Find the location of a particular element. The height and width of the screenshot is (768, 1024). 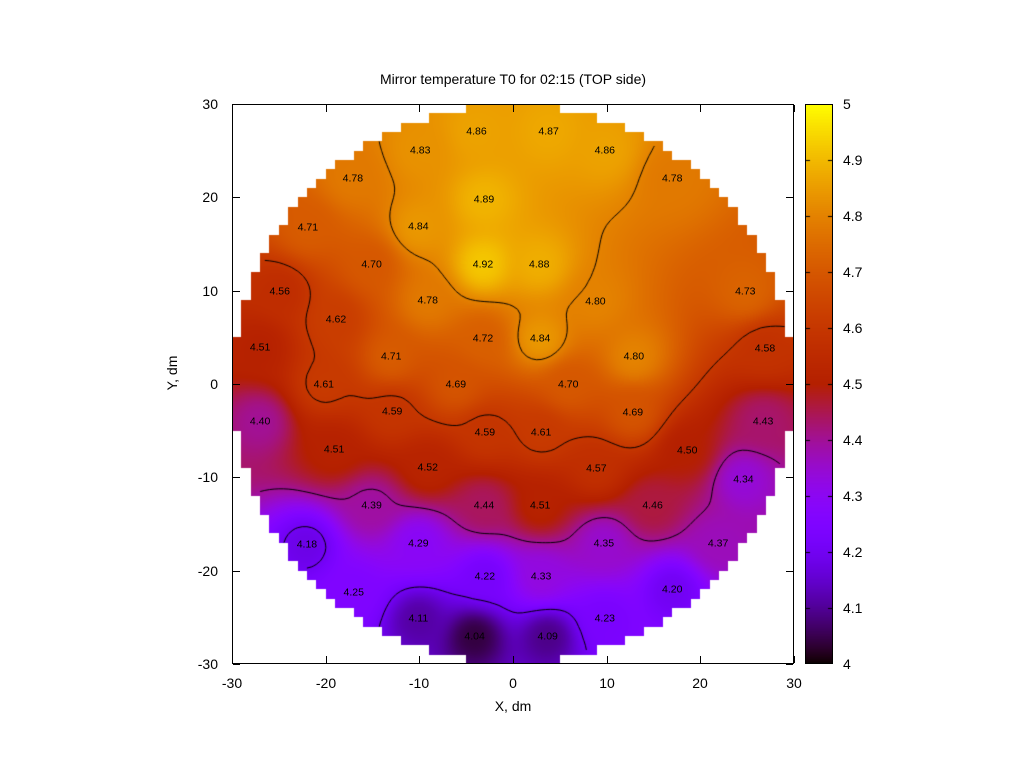

point-label: 4.34 is located at coordinates (743, 479).